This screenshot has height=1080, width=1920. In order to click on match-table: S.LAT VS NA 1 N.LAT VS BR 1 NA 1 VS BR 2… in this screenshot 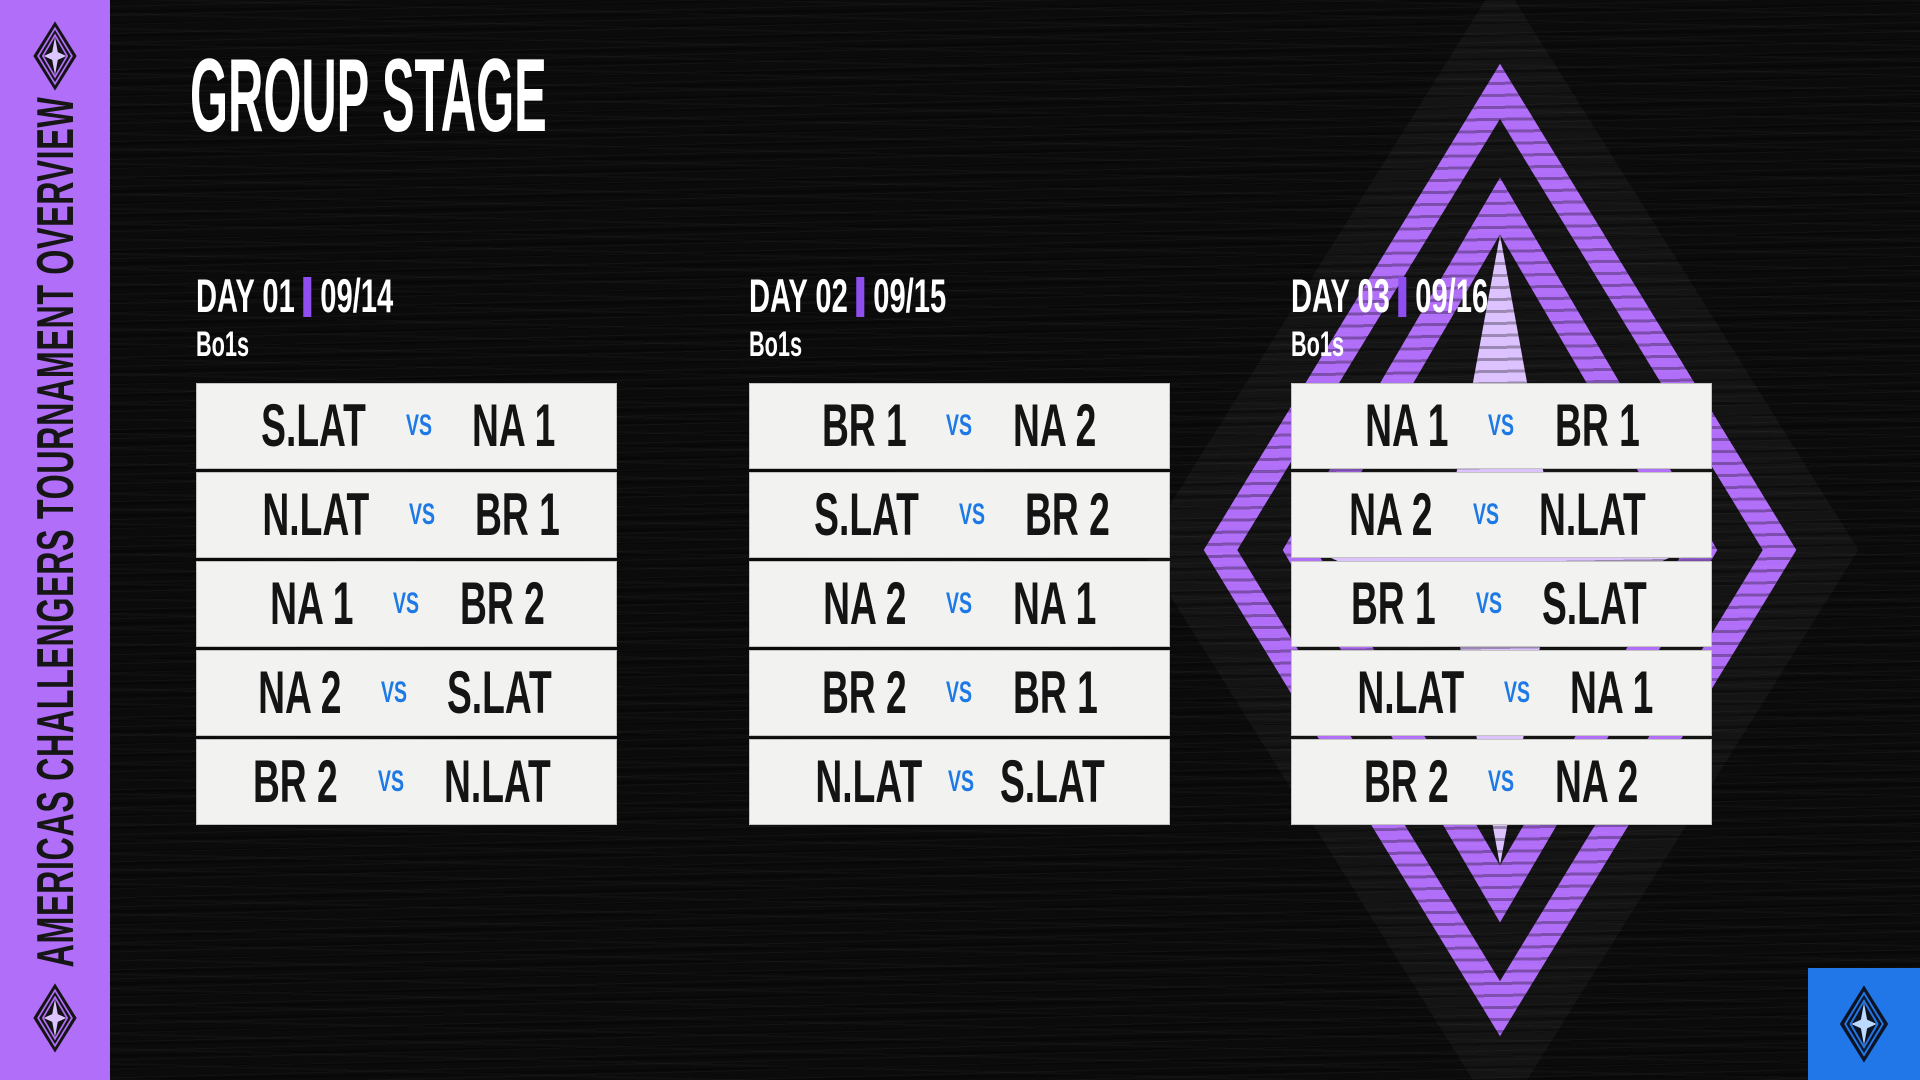, I will do `click(406, 604)`.